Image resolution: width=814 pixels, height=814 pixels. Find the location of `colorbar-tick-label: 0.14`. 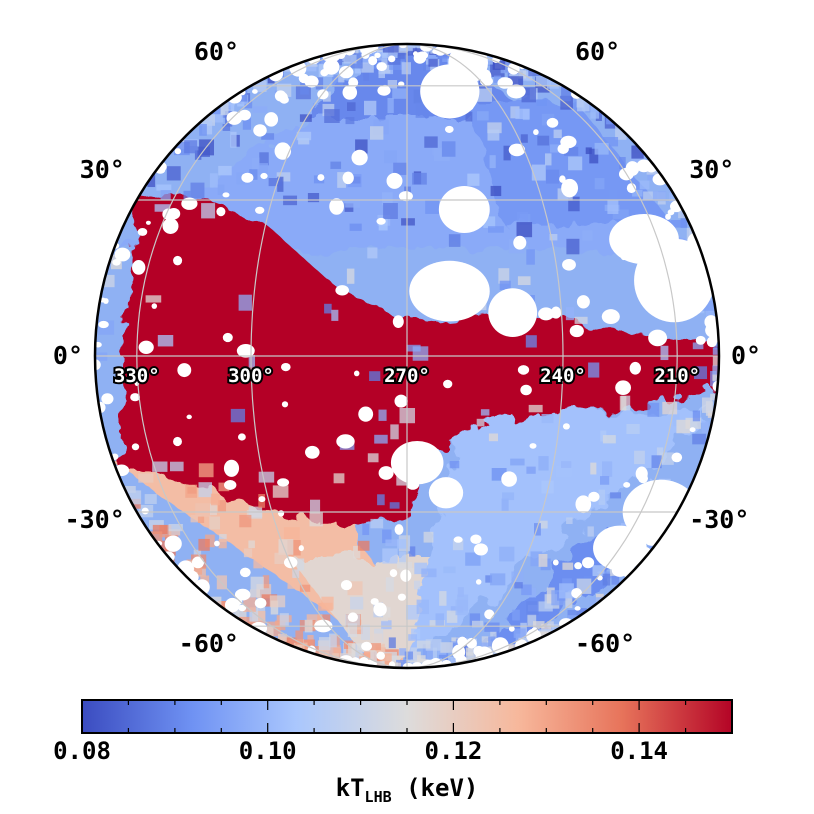

colorbar-tick-label: 0.14 is located at coordinates (639, 751).